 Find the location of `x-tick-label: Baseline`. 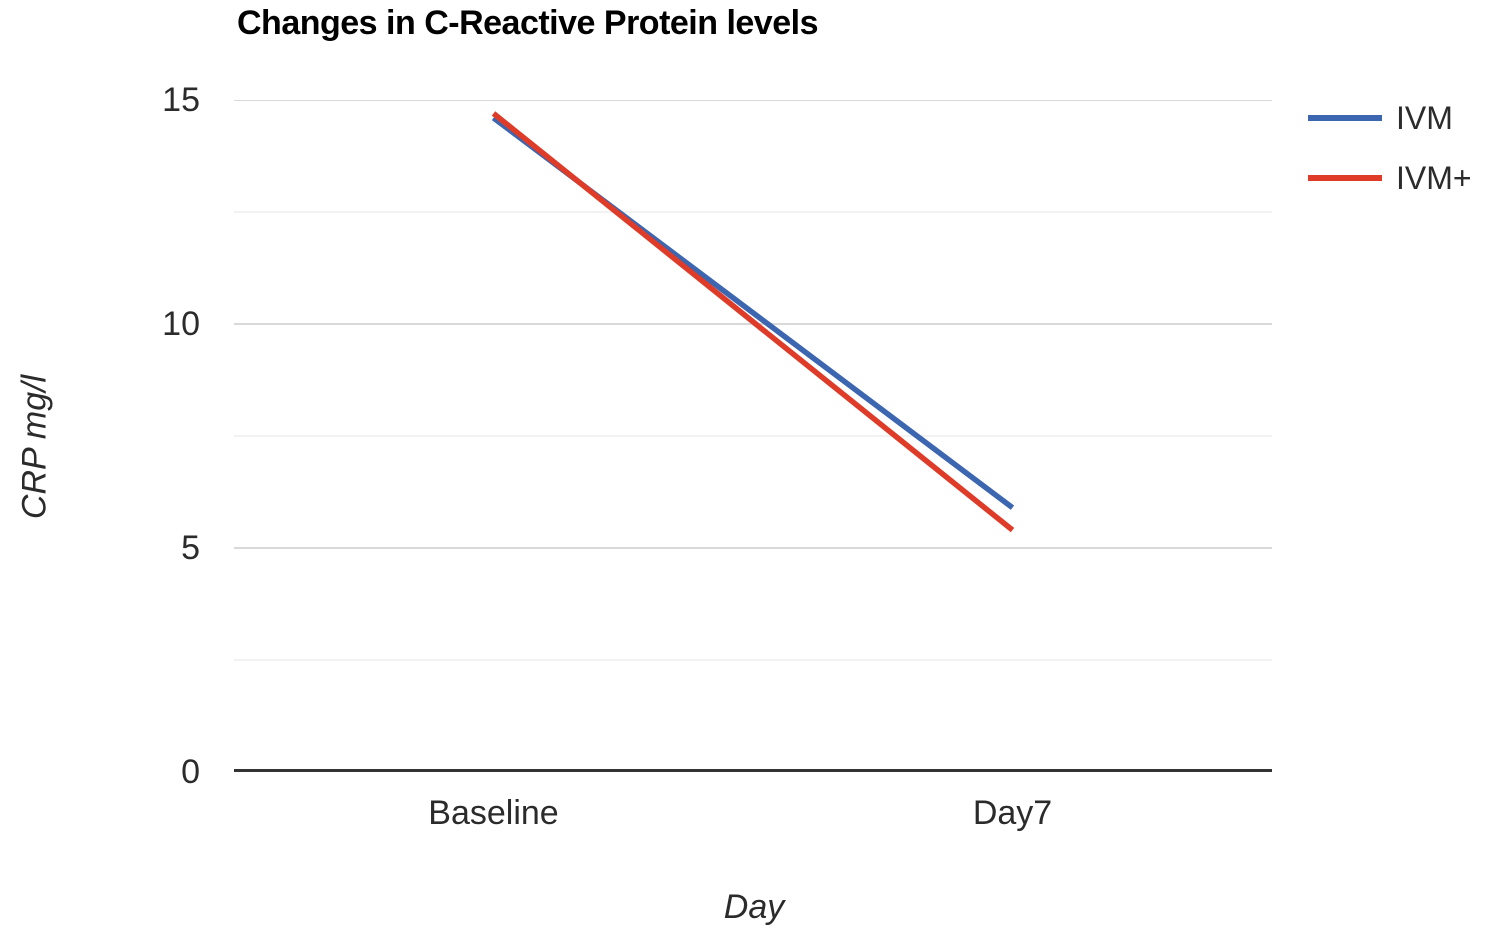

x-tick-label: Baseline is located at coordinates (493, 813).